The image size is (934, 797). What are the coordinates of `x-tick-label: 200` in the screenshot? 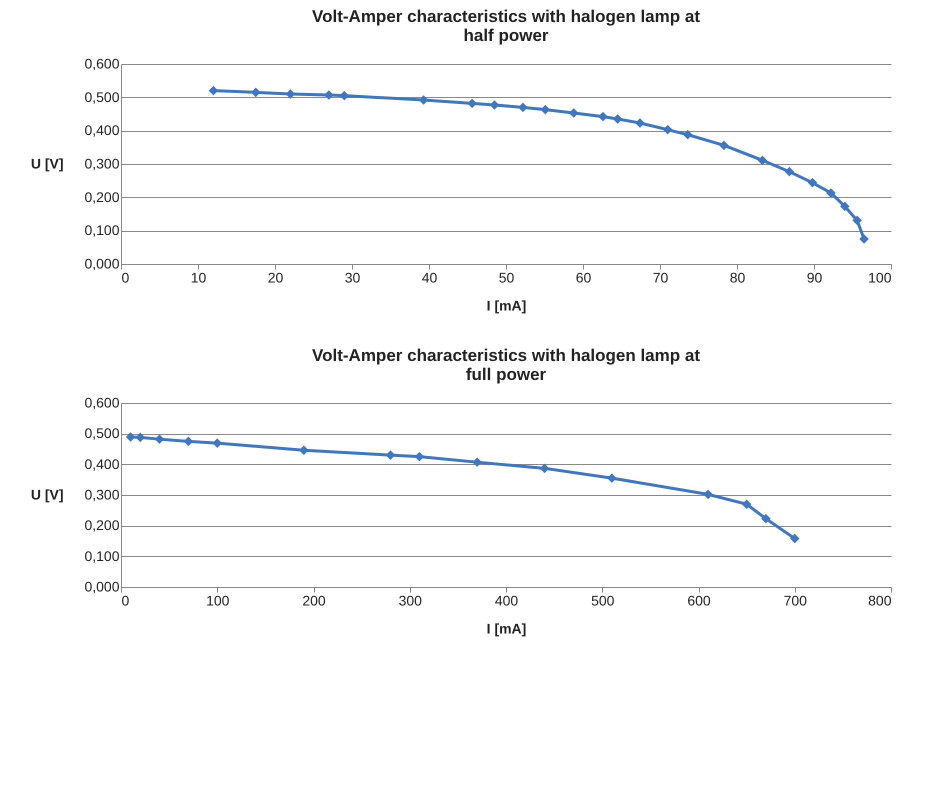 It's located at (314, 600).